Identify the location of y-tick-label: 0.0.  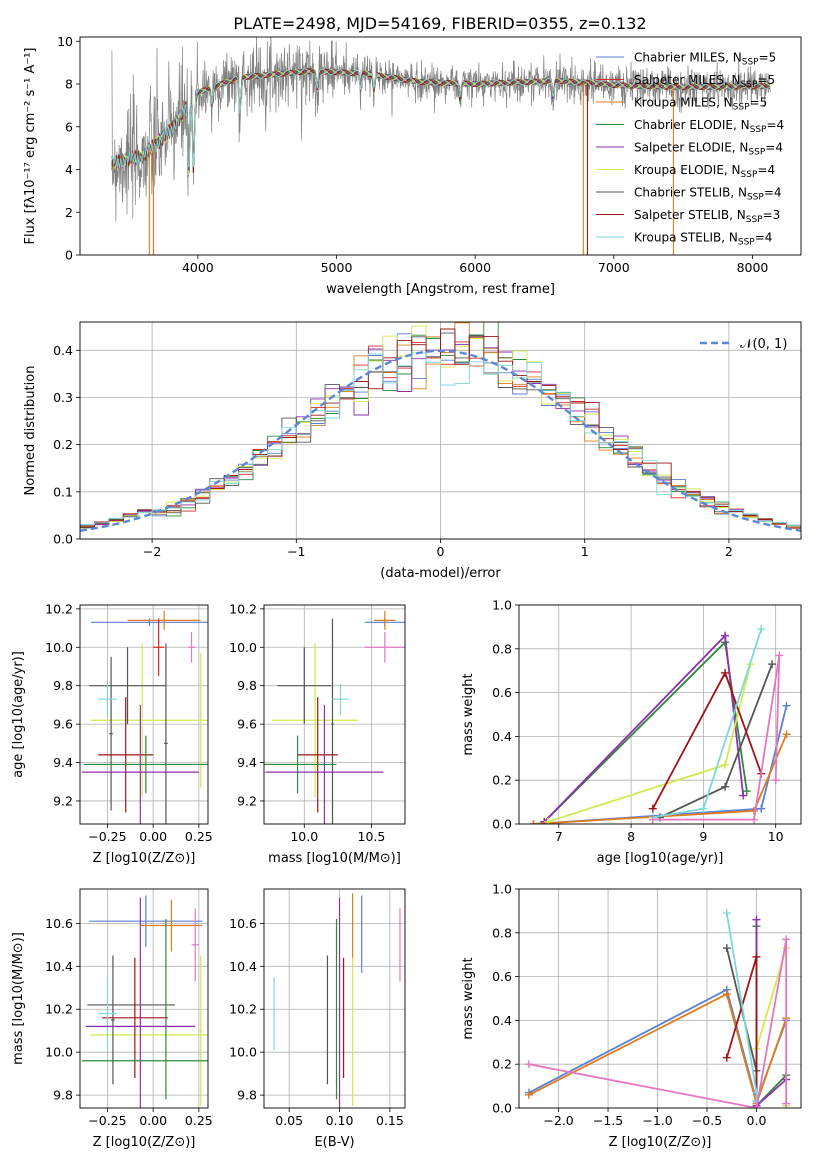
(502, 824).